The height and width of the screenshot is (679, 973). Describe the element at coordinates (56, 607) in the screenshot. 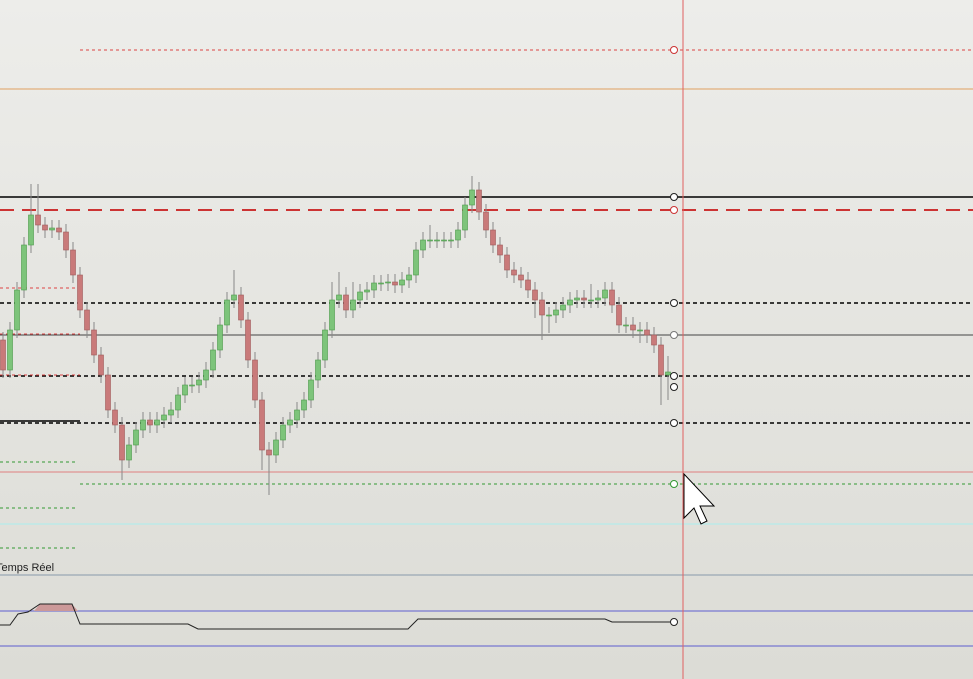

I see `indicator-fill` at that location.